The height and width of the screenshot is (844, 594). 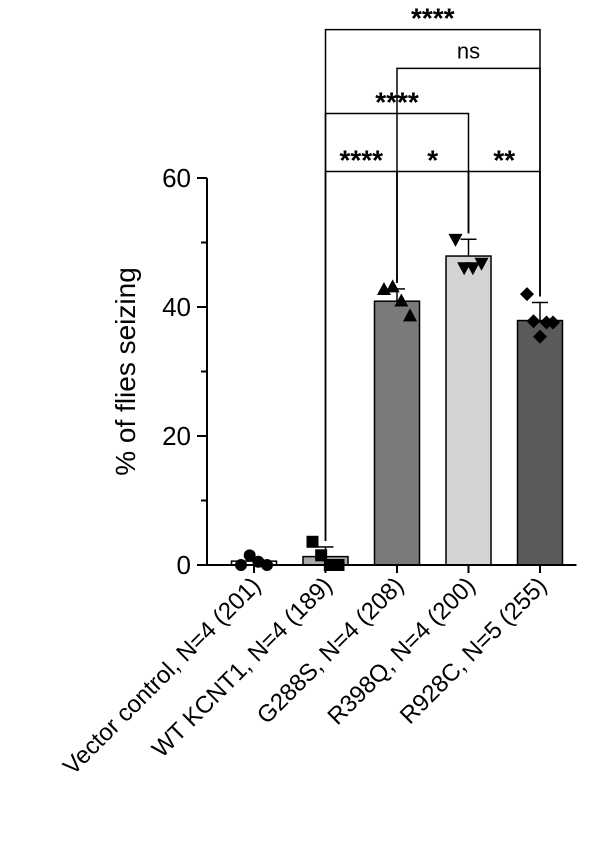 What do you see at coordinates (504, 233) in the screenshot?
I see `significance-bracket` at bounding box center [504, 233].